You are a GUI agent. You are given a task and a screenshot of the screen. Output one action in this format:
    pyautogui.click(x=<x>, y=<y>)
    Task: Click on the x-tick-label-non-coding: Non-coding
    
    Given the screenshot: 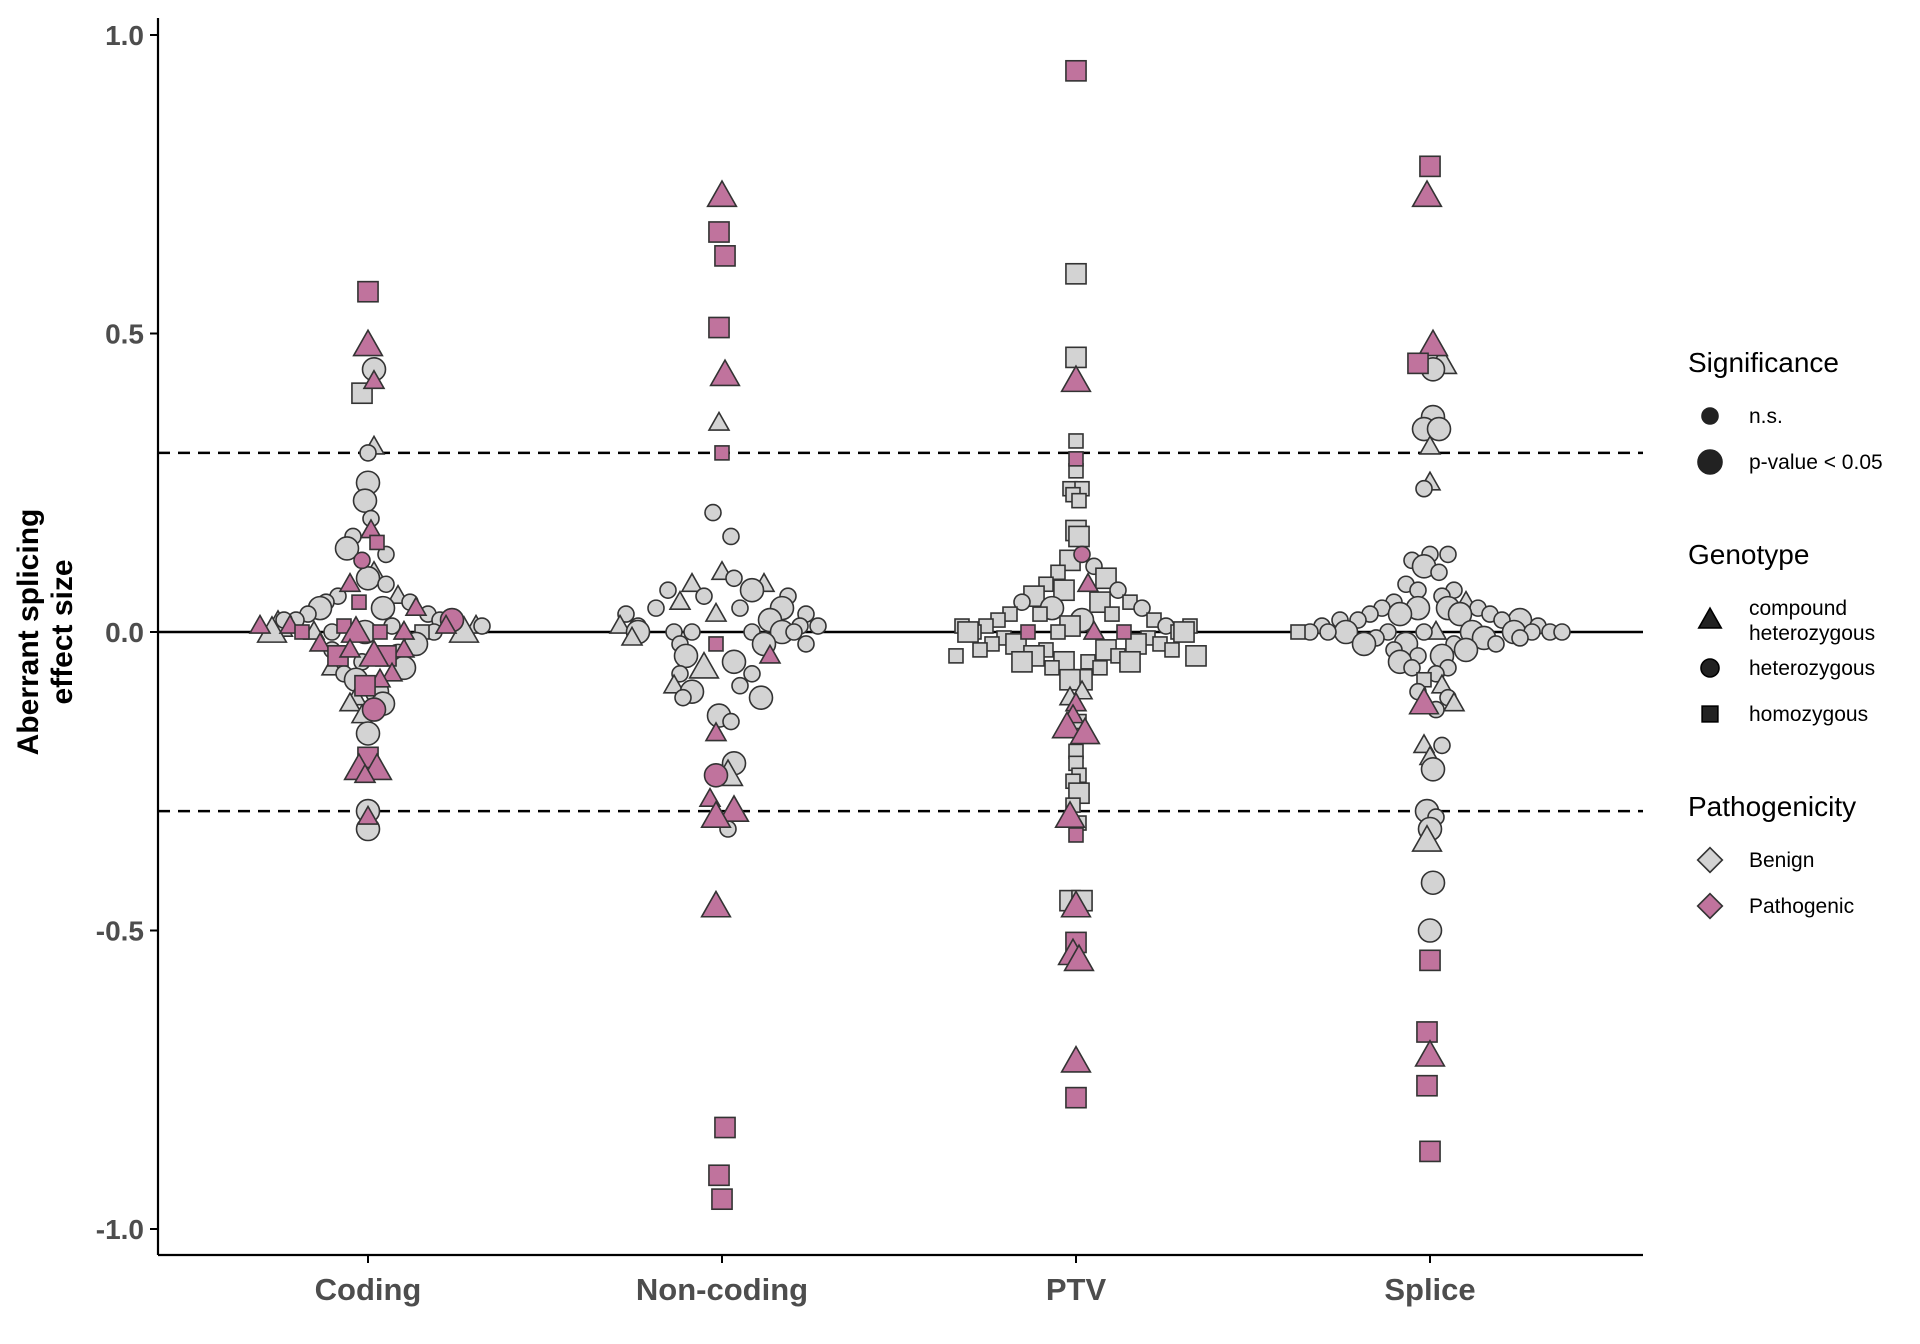 What is the action you would take?
    pyautogui.click(x=722, y=1289)
    